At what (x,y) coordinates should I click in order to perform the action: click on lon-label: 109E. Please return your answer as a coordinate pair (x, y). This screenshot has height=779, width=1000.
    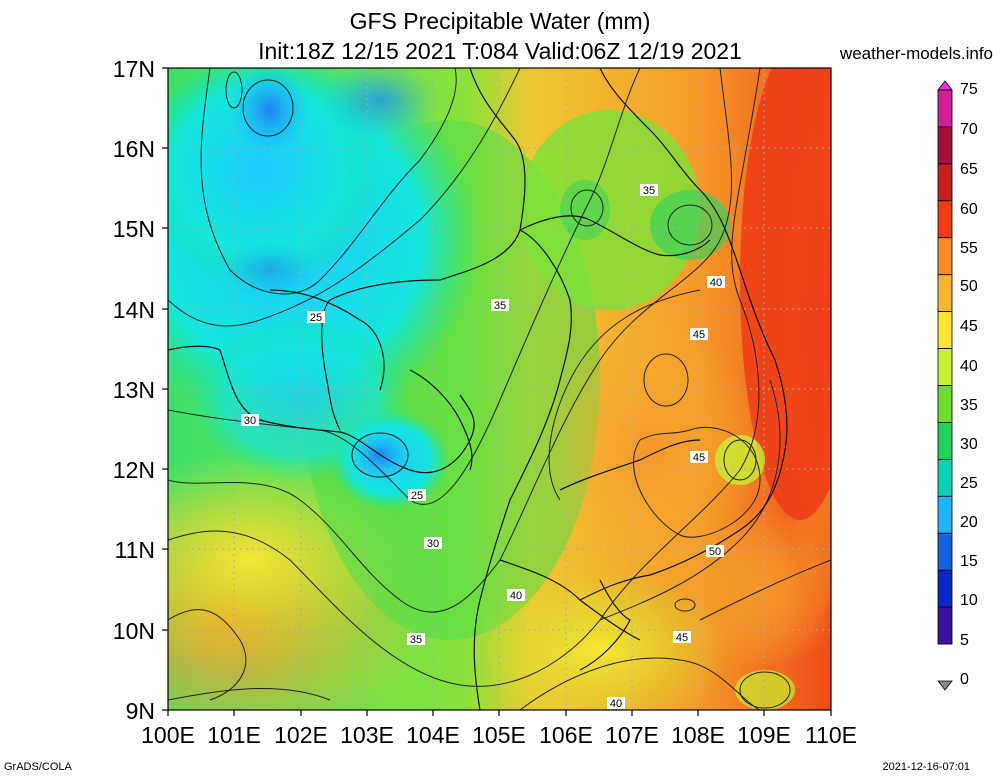
    Looking at the image, I should click on (764, 735).